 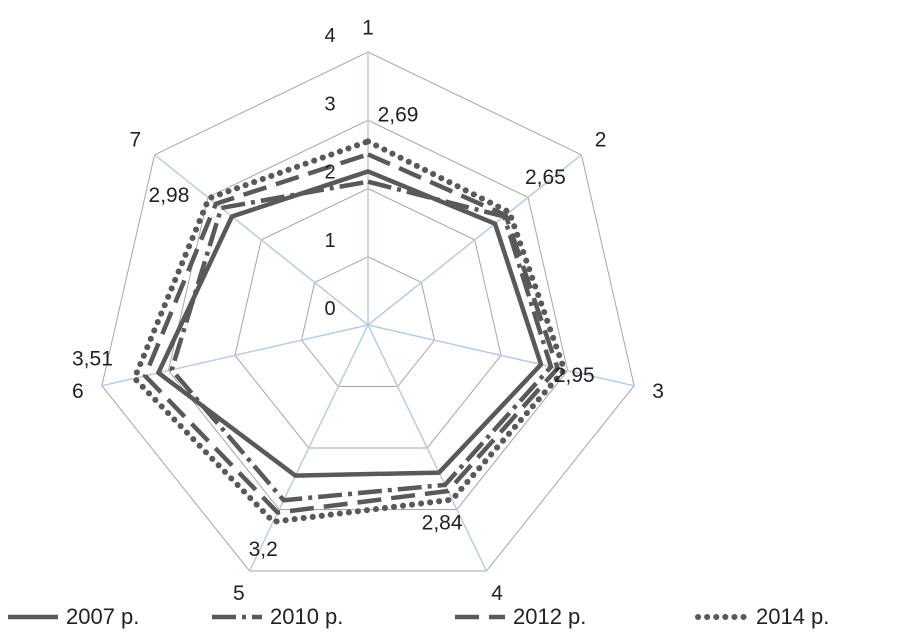 I want to click on legend-label-2: 2012 р., so click(x=549, y=616).